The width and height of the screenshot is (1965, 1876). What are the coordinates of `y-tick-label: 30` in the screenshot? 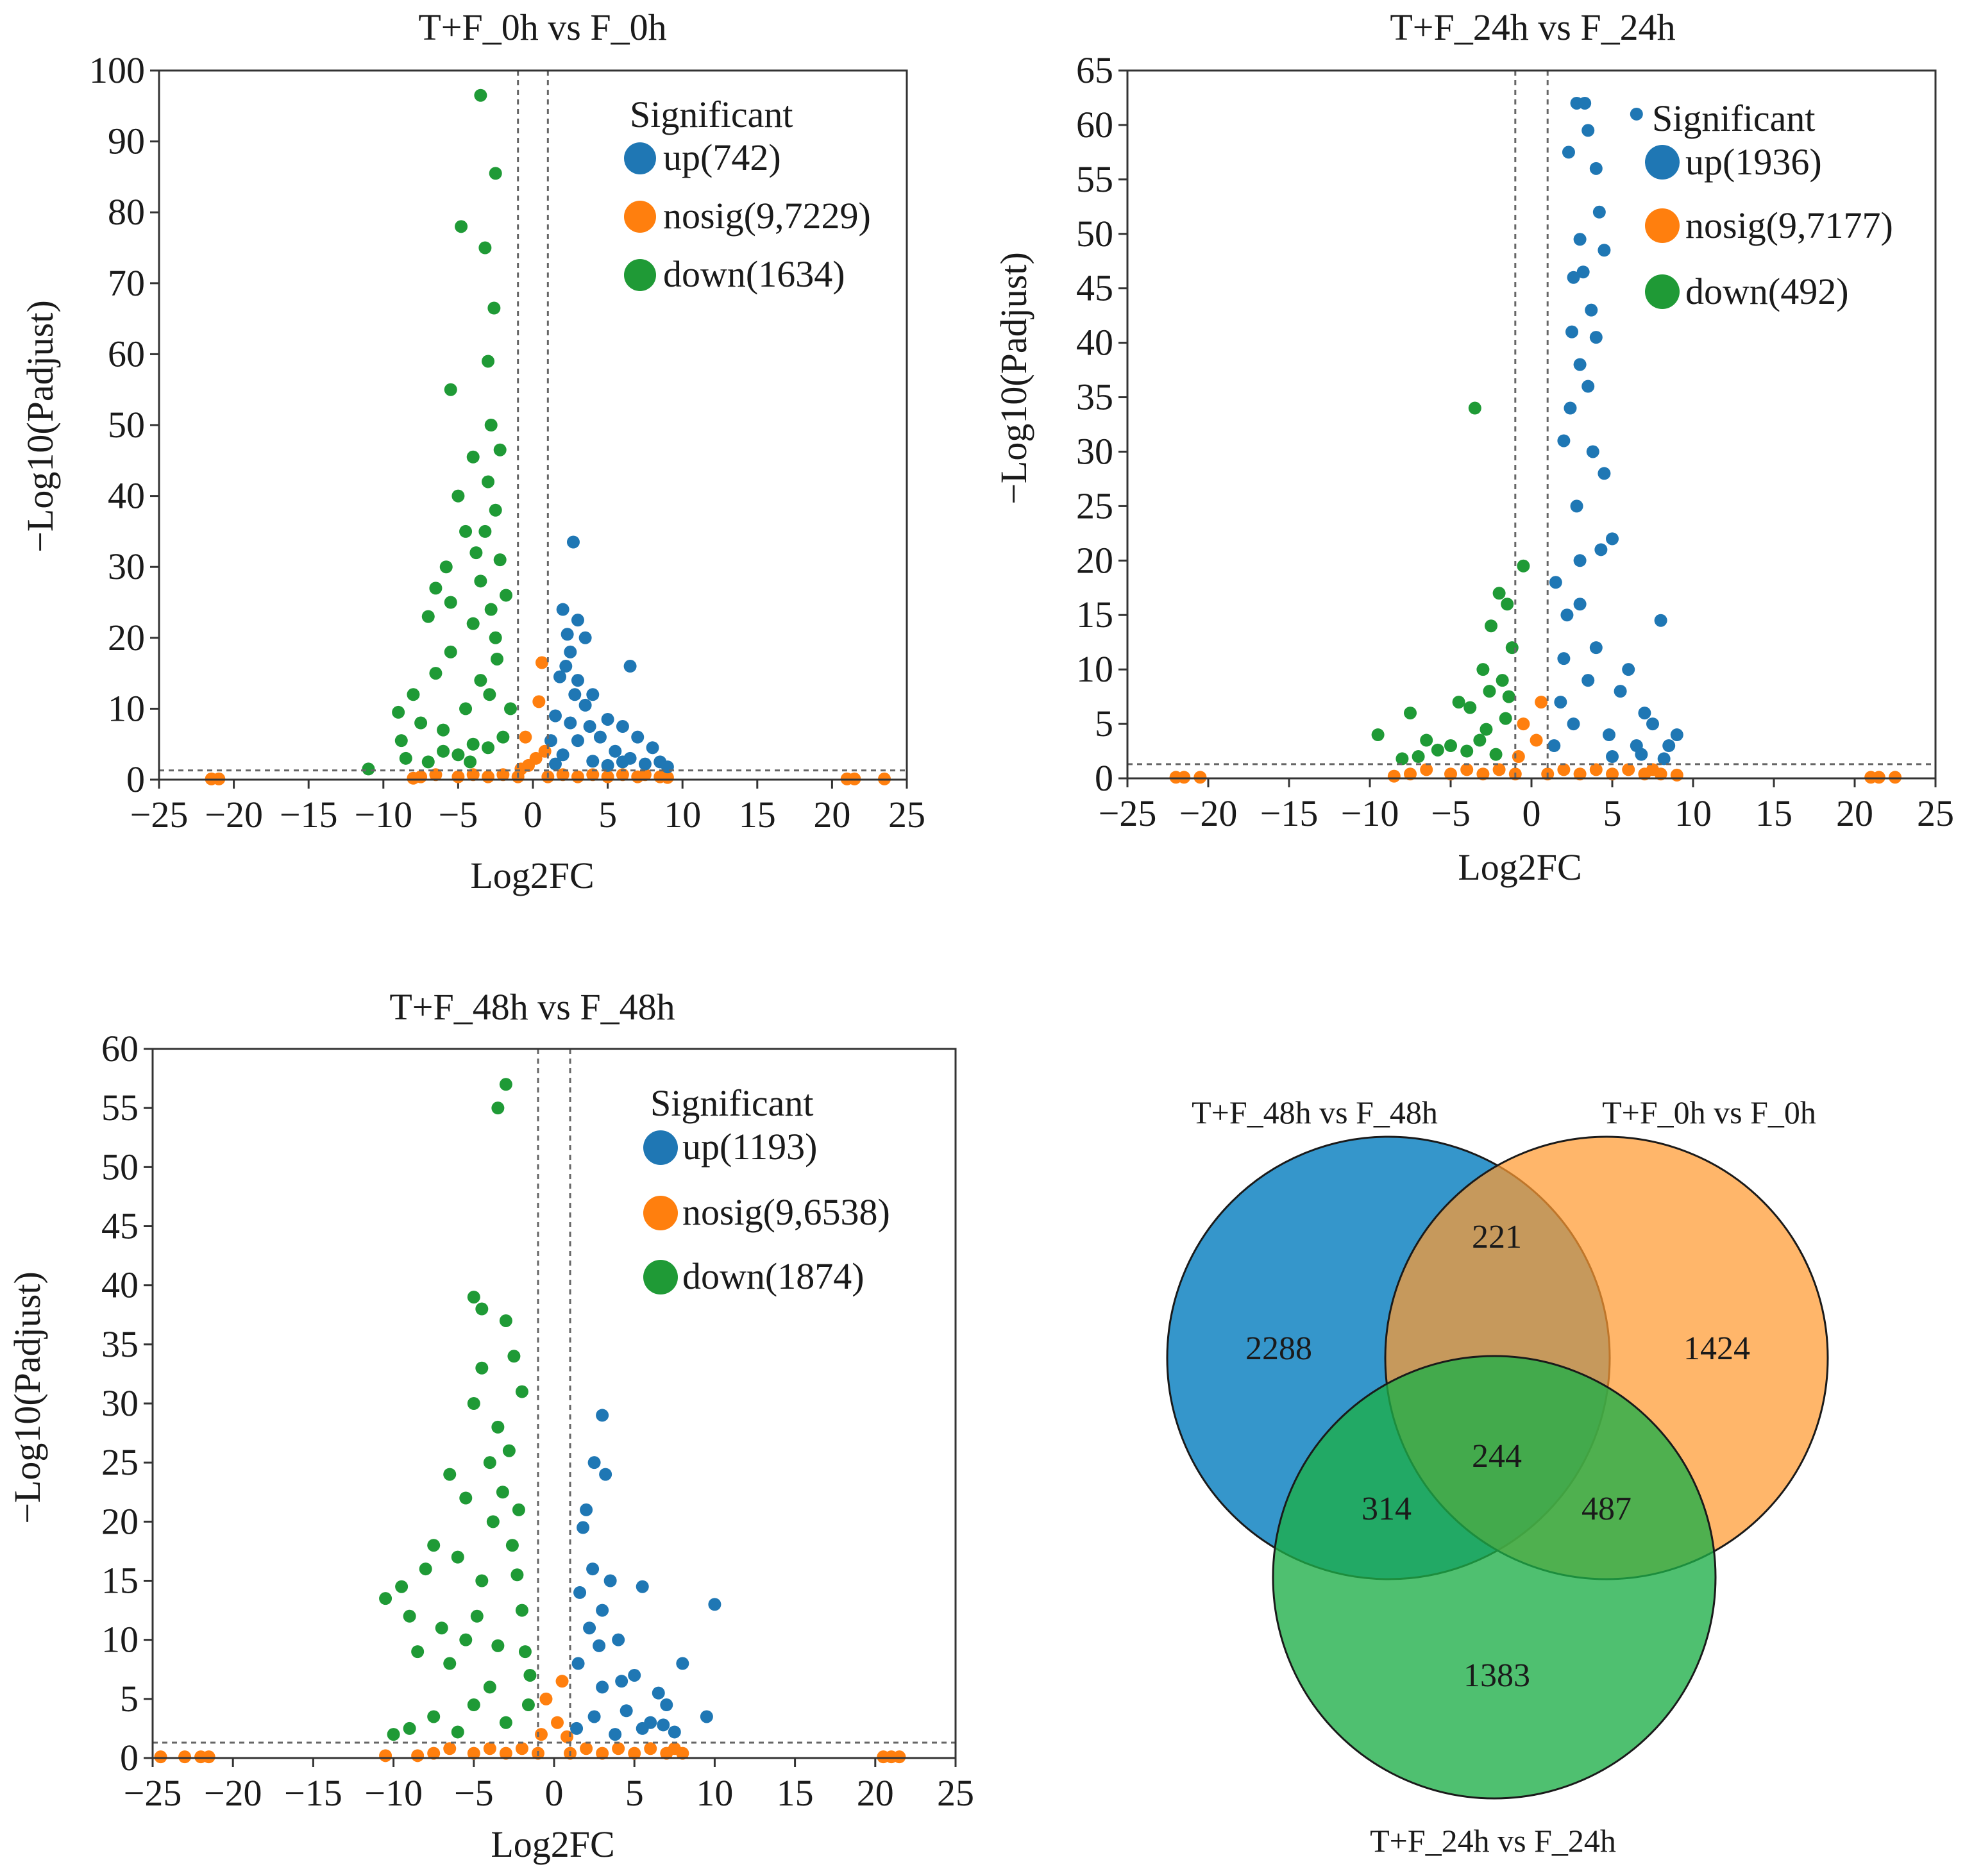 It's located at (120, 1403).